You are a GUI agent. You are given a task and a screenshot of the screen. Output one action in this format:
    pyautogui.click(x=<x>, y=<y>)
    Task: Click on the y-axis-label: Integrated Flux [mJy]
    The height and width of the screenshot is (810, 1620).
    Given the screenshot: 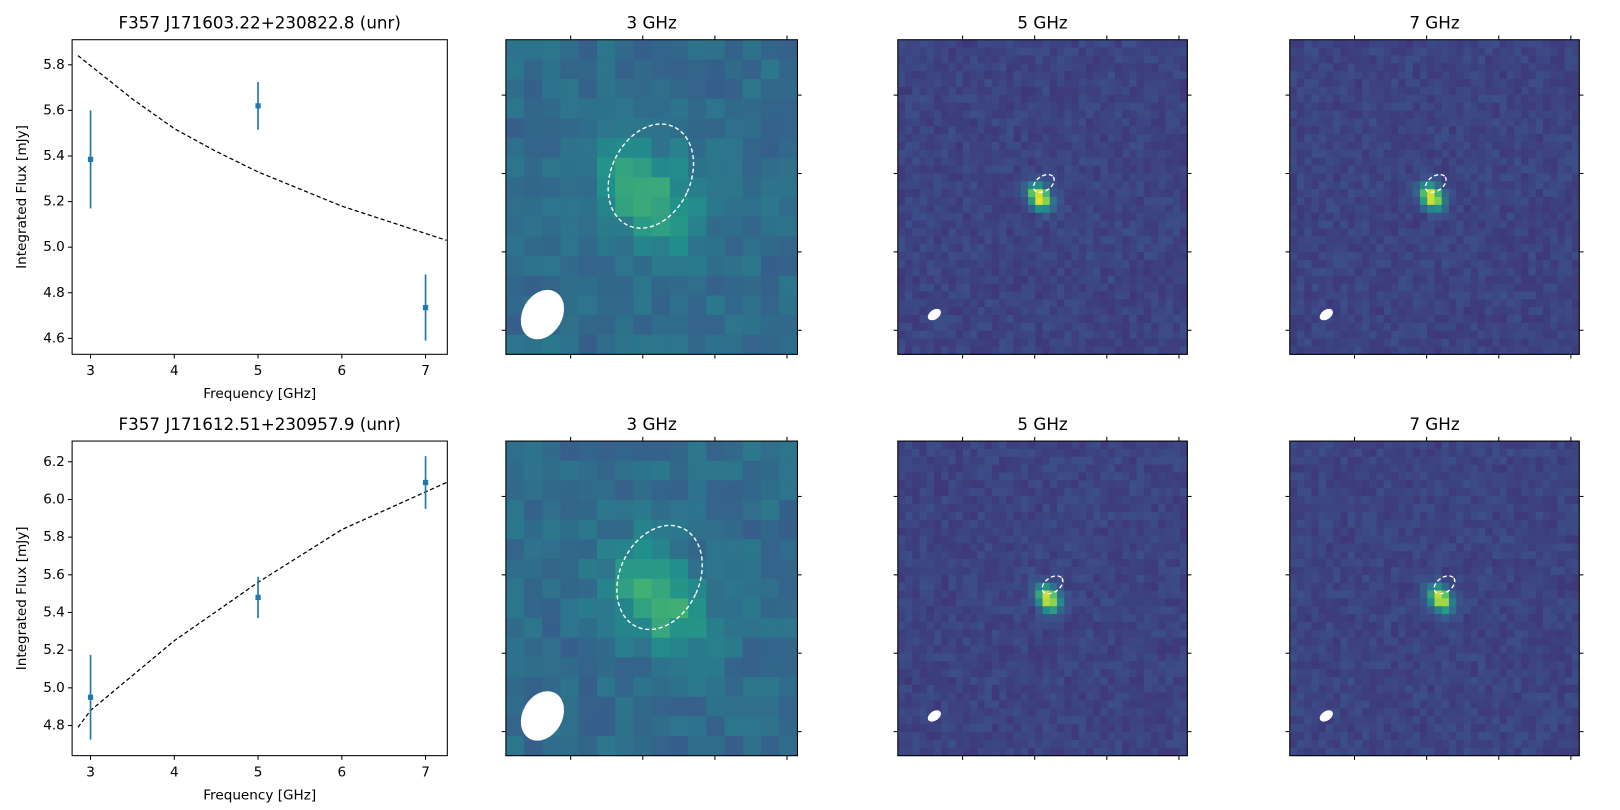 What is the action you would take?
    pyautogui.click(x=22, y=197)
    